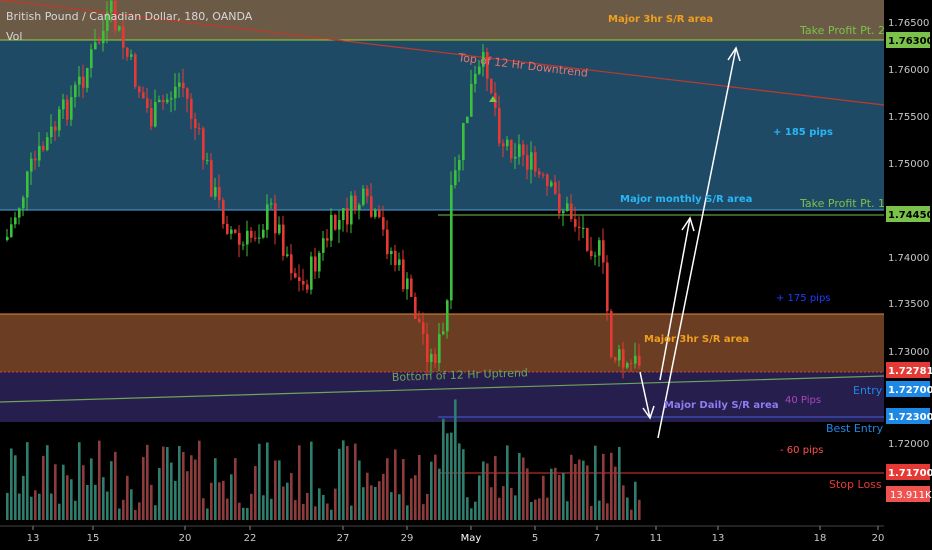 The width and height of the screenshot is (932, 550). I want to click on price-box-best-entry, so click(908, 416).